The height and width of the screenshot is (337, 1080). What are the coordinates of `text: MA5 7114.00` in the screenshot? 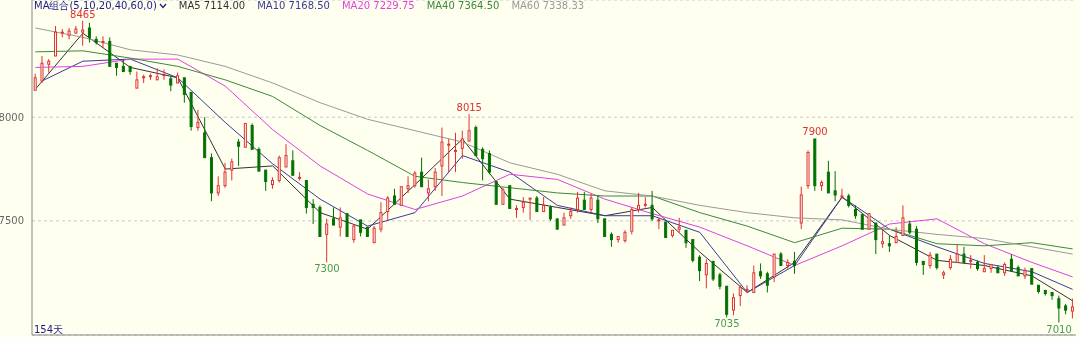 It's located at (212, 6).